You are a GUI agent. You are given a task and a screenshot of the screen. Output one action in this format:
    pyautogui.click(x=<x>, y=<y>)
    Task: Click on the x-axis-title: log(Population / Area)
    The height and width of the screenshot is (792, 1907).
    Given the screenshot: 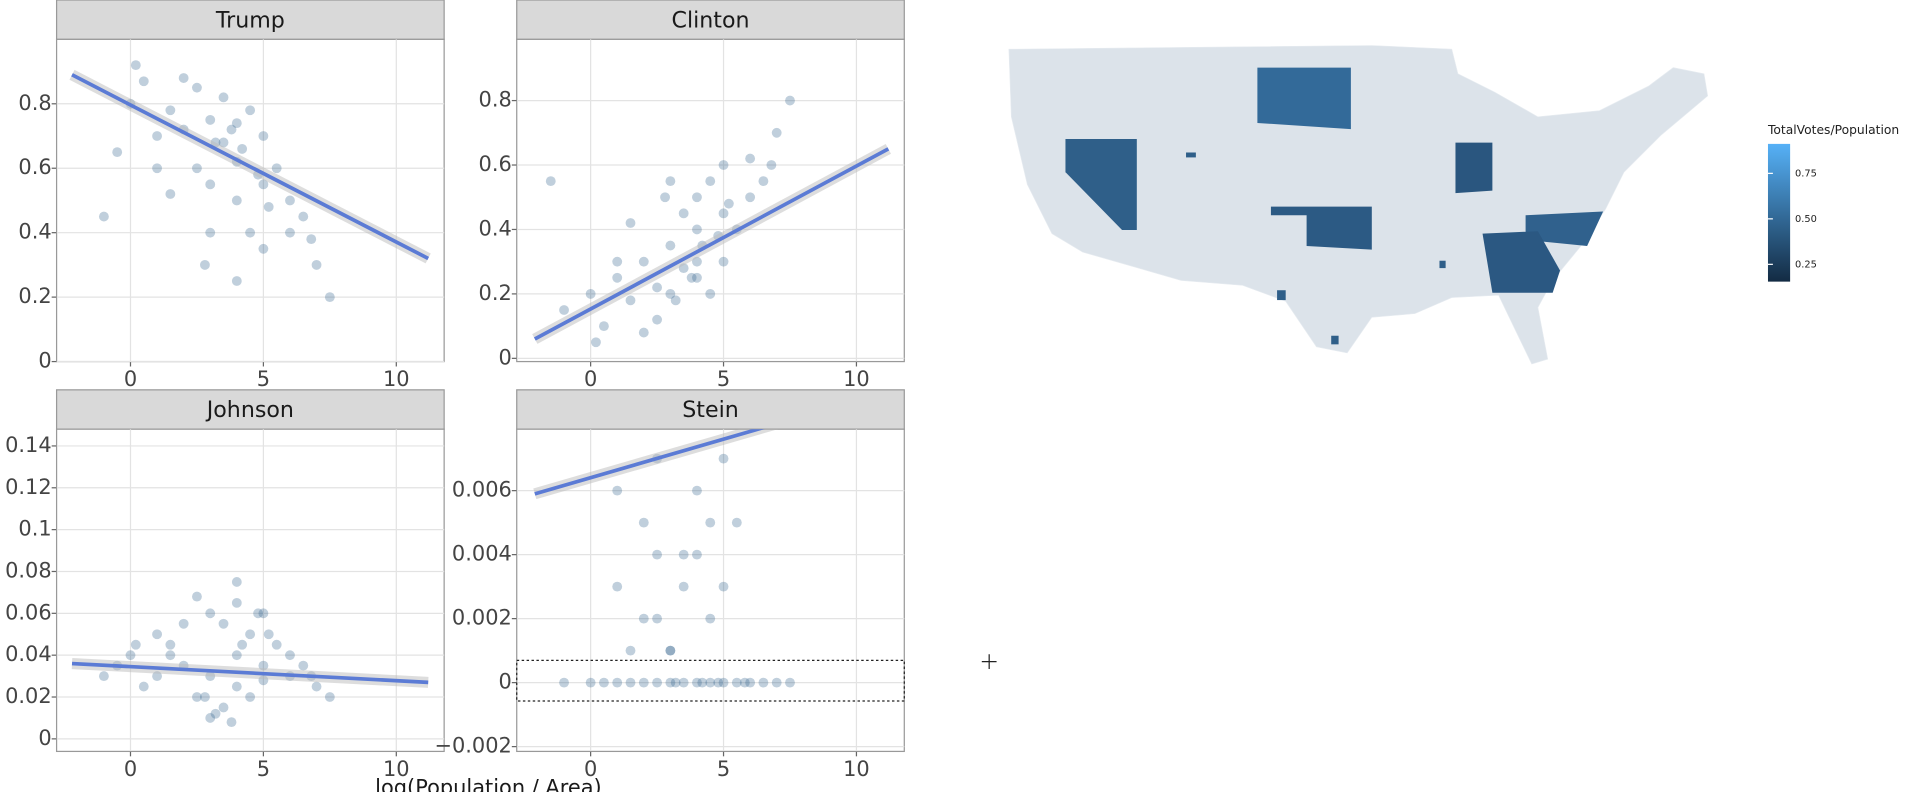 What is the action you would take?
    pyautogui.click(x=488, y=783)
    